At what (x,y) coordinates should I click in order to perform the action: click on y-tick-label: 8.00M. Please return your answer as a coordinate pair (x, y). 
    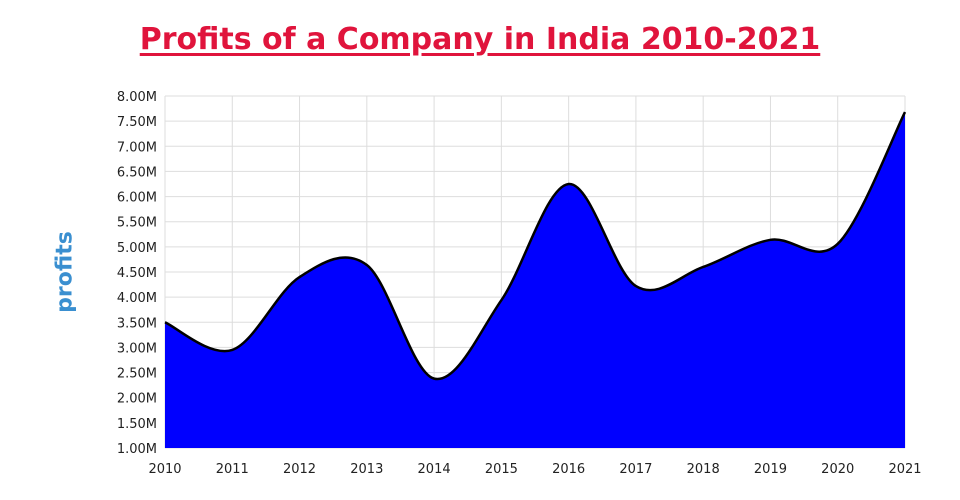
    Looking at the image, I should click on (137, 97).